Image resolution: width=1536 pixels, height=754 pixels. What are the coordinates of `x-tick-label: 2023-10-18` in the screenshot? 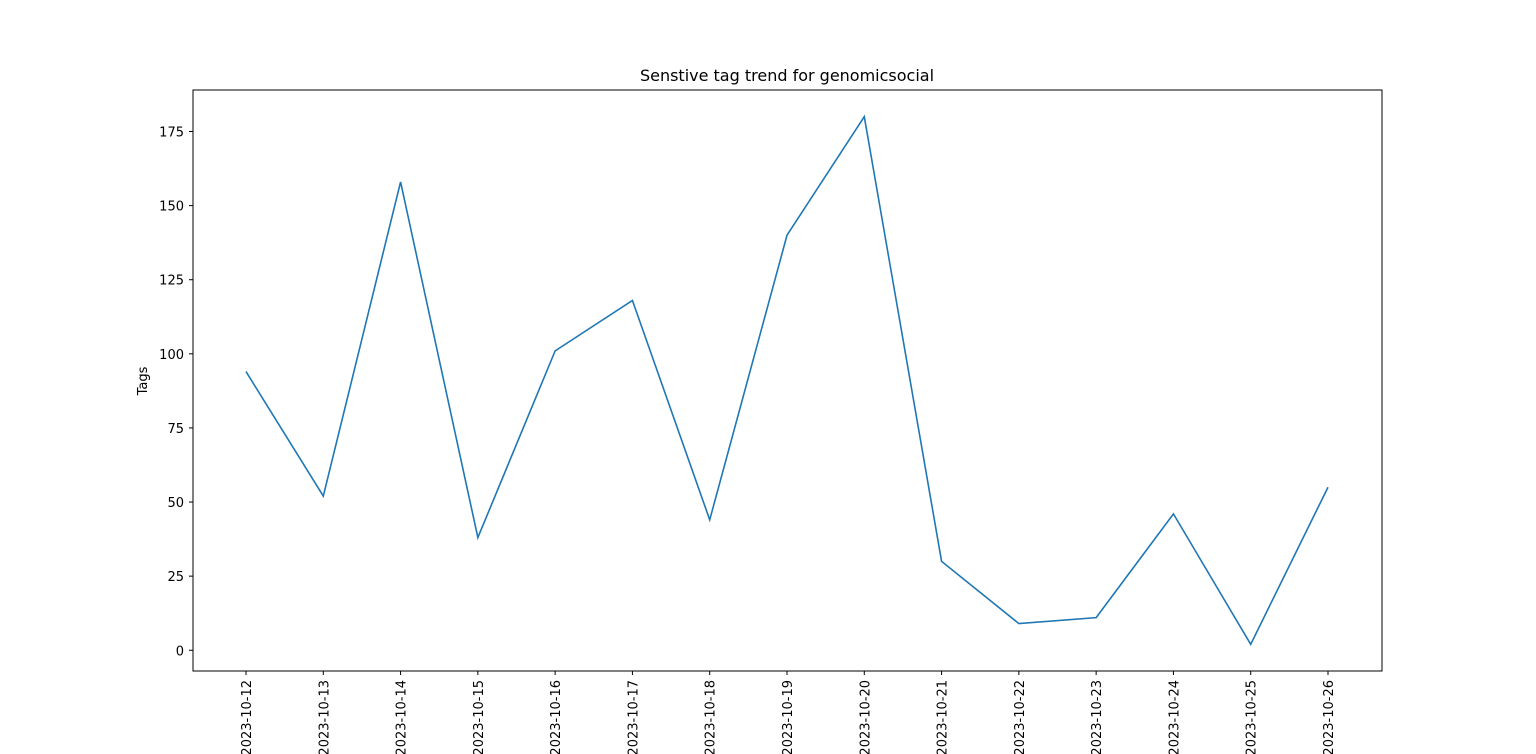 It's located at (711, 717).